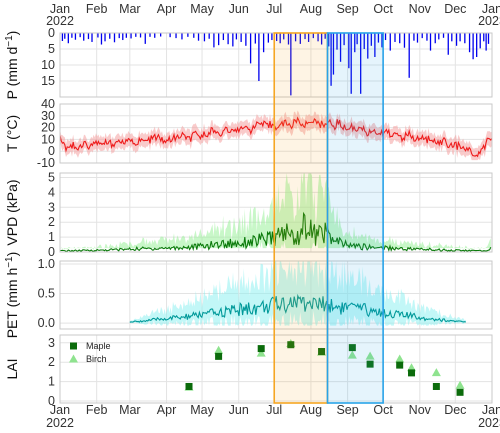  What do you see at coordinates (51, 343) in the screenshot?
I see `y-tick-label: 3` at bounding box center [51, 343].